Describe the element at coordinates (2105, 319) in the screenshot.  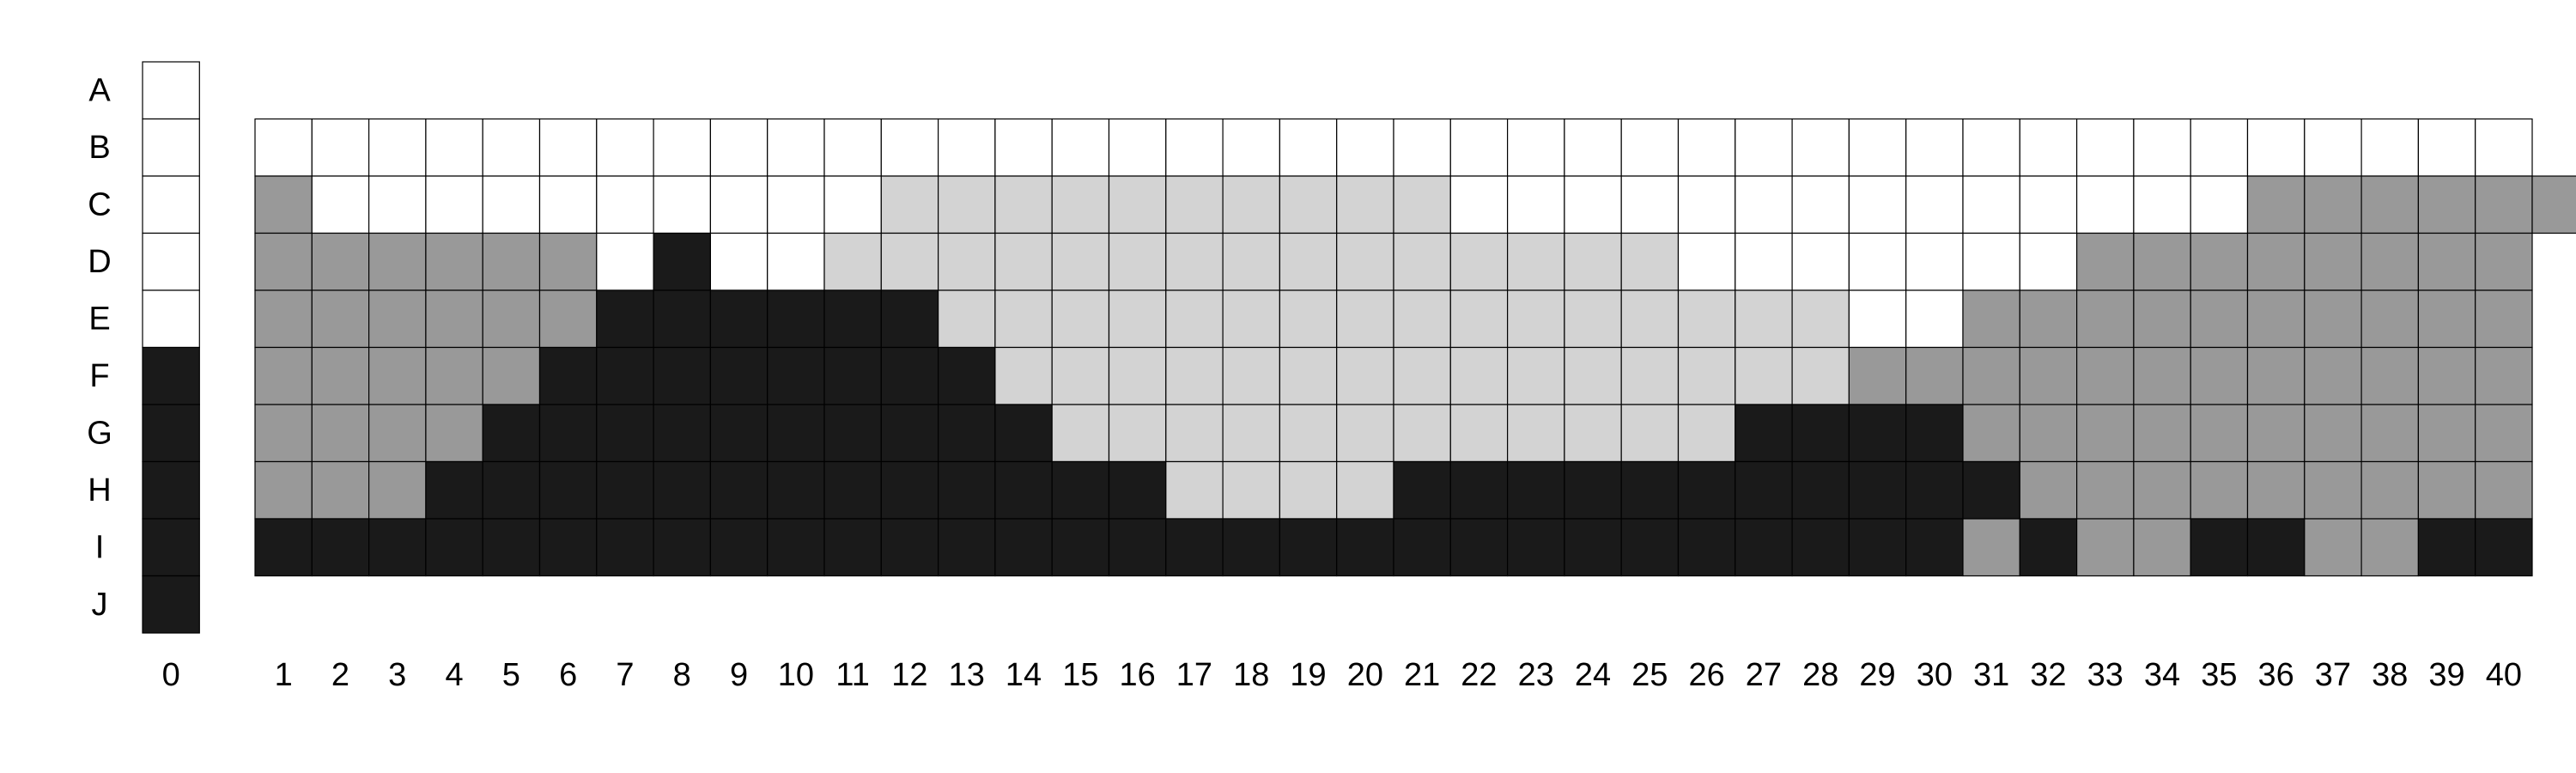
I see `cell-33-e` at that location.